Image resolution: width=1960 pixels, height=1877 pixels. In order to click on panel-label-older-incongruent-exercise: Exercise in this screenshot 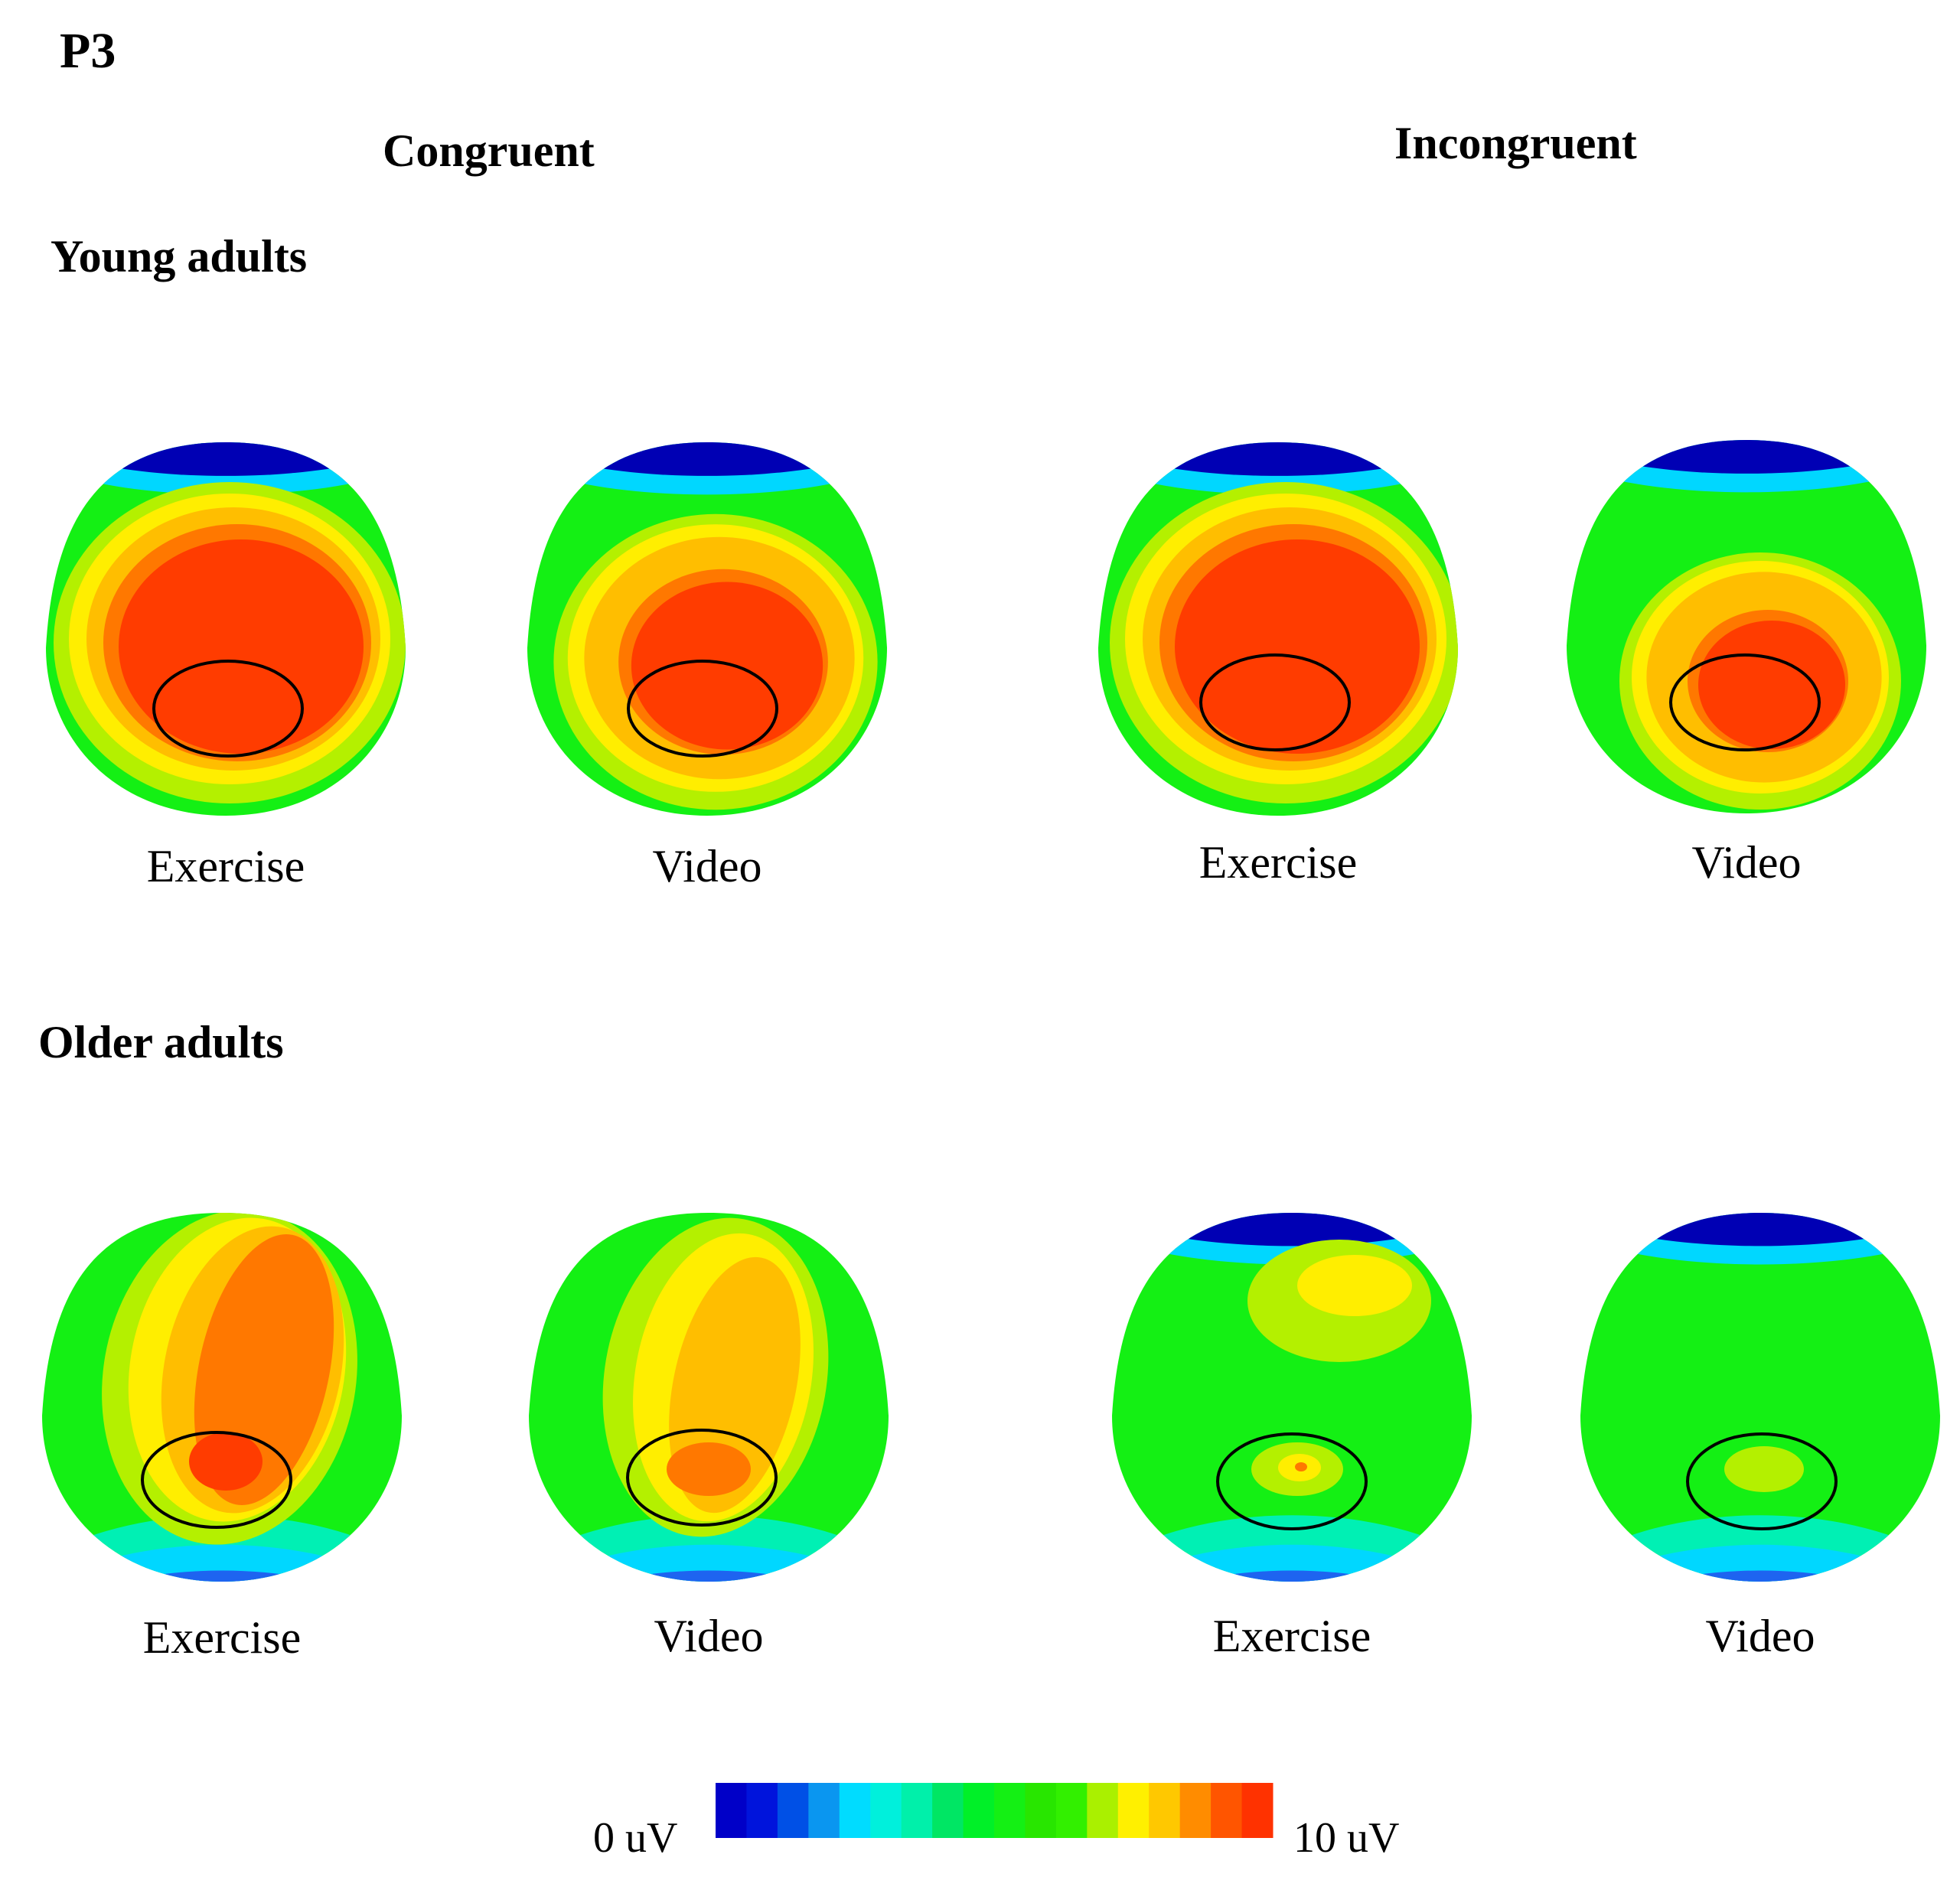, I will do `click(1292, 1636)`.